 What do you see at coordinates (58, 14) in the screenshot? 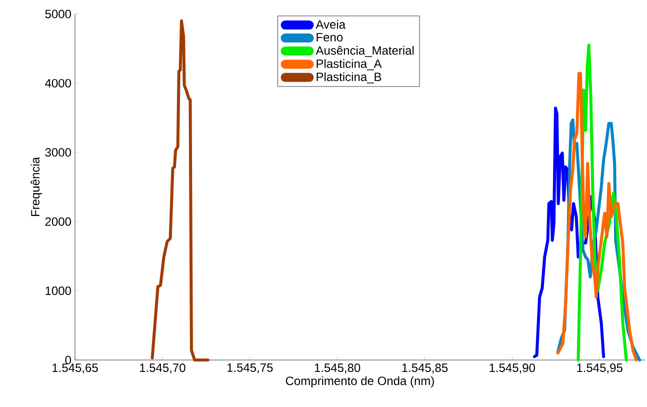
I see `y-tick-label: 5000` at bounding box center [58, 14].